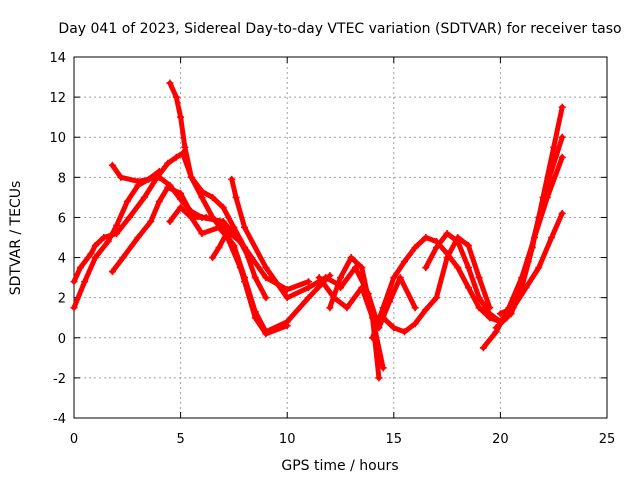 The image size is (640, 480). Describe the element at coordinates (62, 218) in the screenshot. I see `y-tick-label: 6` at that location.